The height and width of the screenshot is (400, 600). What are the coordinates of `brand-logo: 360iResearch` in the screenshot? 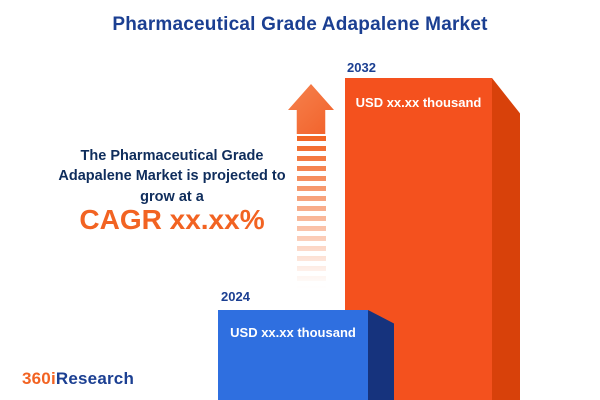 It's located at (78, 379).